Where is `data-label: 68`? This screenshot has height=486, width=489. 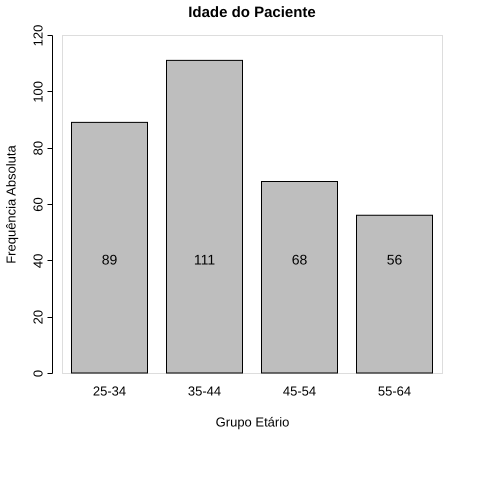
data-label: 68 is located at coordinates (300, 259).